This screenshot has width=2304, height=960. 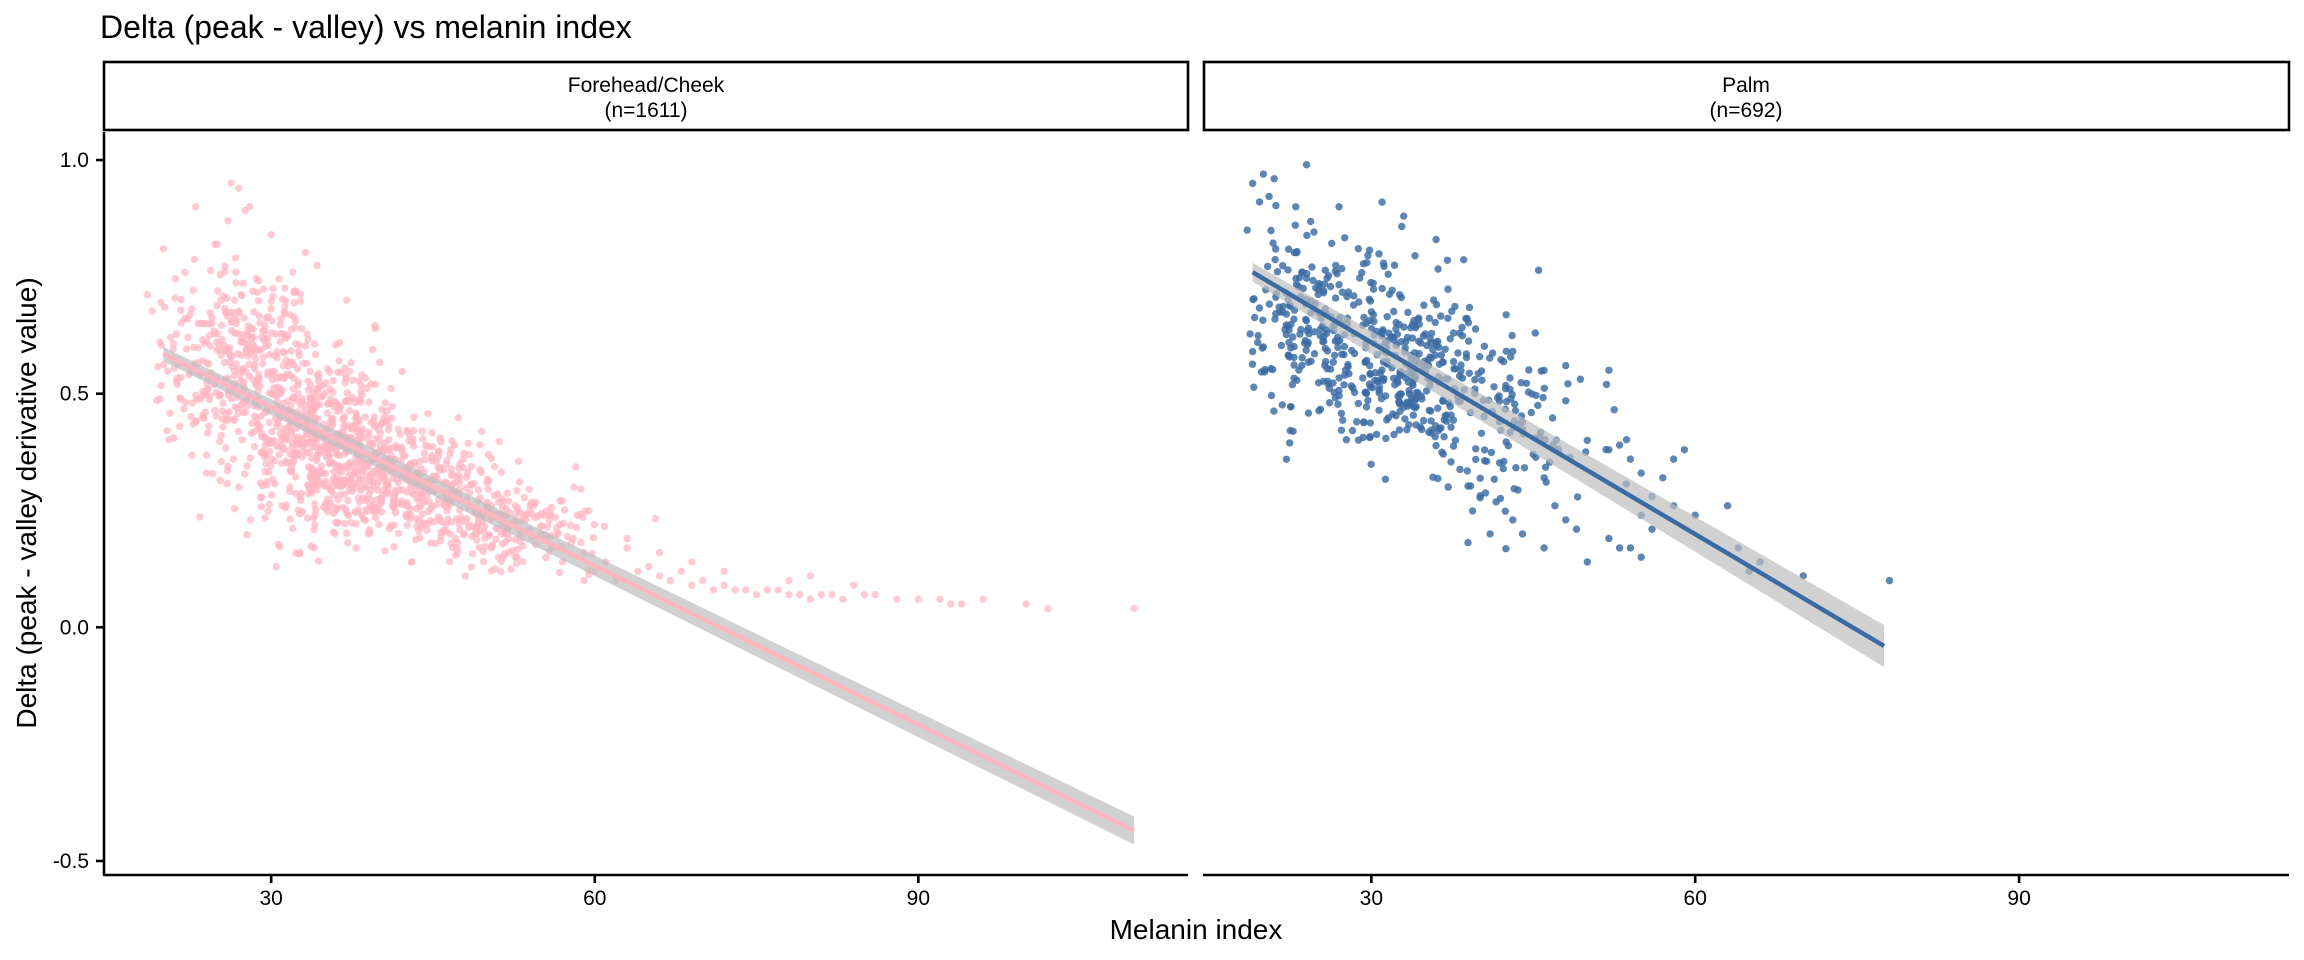 What do you see at coordinates (646, 85) in the screenshot?
I see `strip-label-forehead-cheek: Forehead/Cheek` at bounding box center [646, 85].